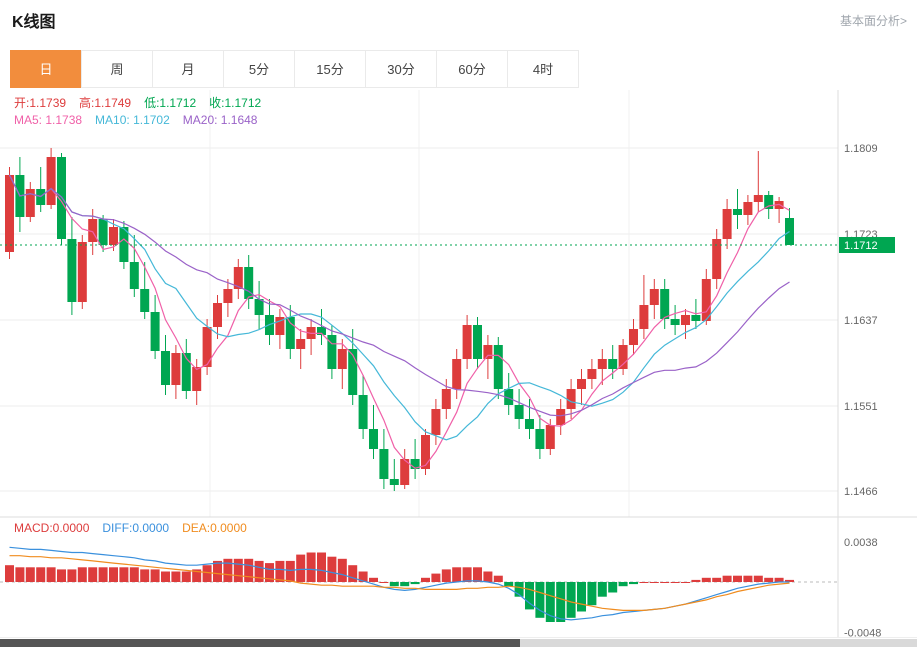 The height and width of the screenshot is (647, 917). Describe the element at coordinates (34, 22) in the screenshot. I see `page-title: K线图` at that location.